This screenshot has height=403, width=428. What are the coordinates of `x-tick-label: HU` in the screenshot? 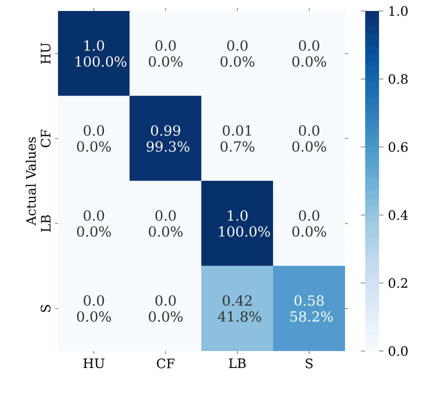 It's located at (93, 363).